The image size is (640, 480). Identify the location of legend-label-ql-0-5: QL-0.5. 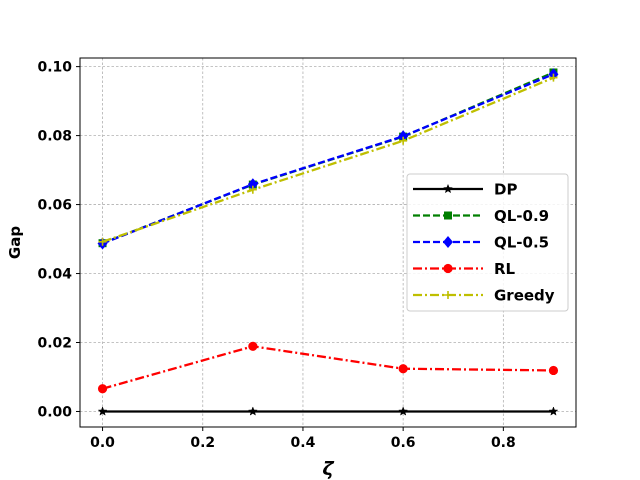
(521, 243).